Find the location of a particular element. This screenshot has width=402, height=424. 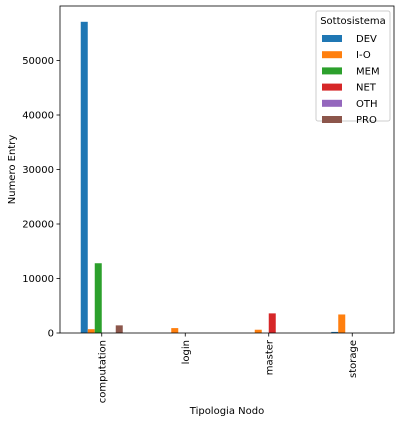

y-tick-label: 0 is located at coordinates (51, 334).